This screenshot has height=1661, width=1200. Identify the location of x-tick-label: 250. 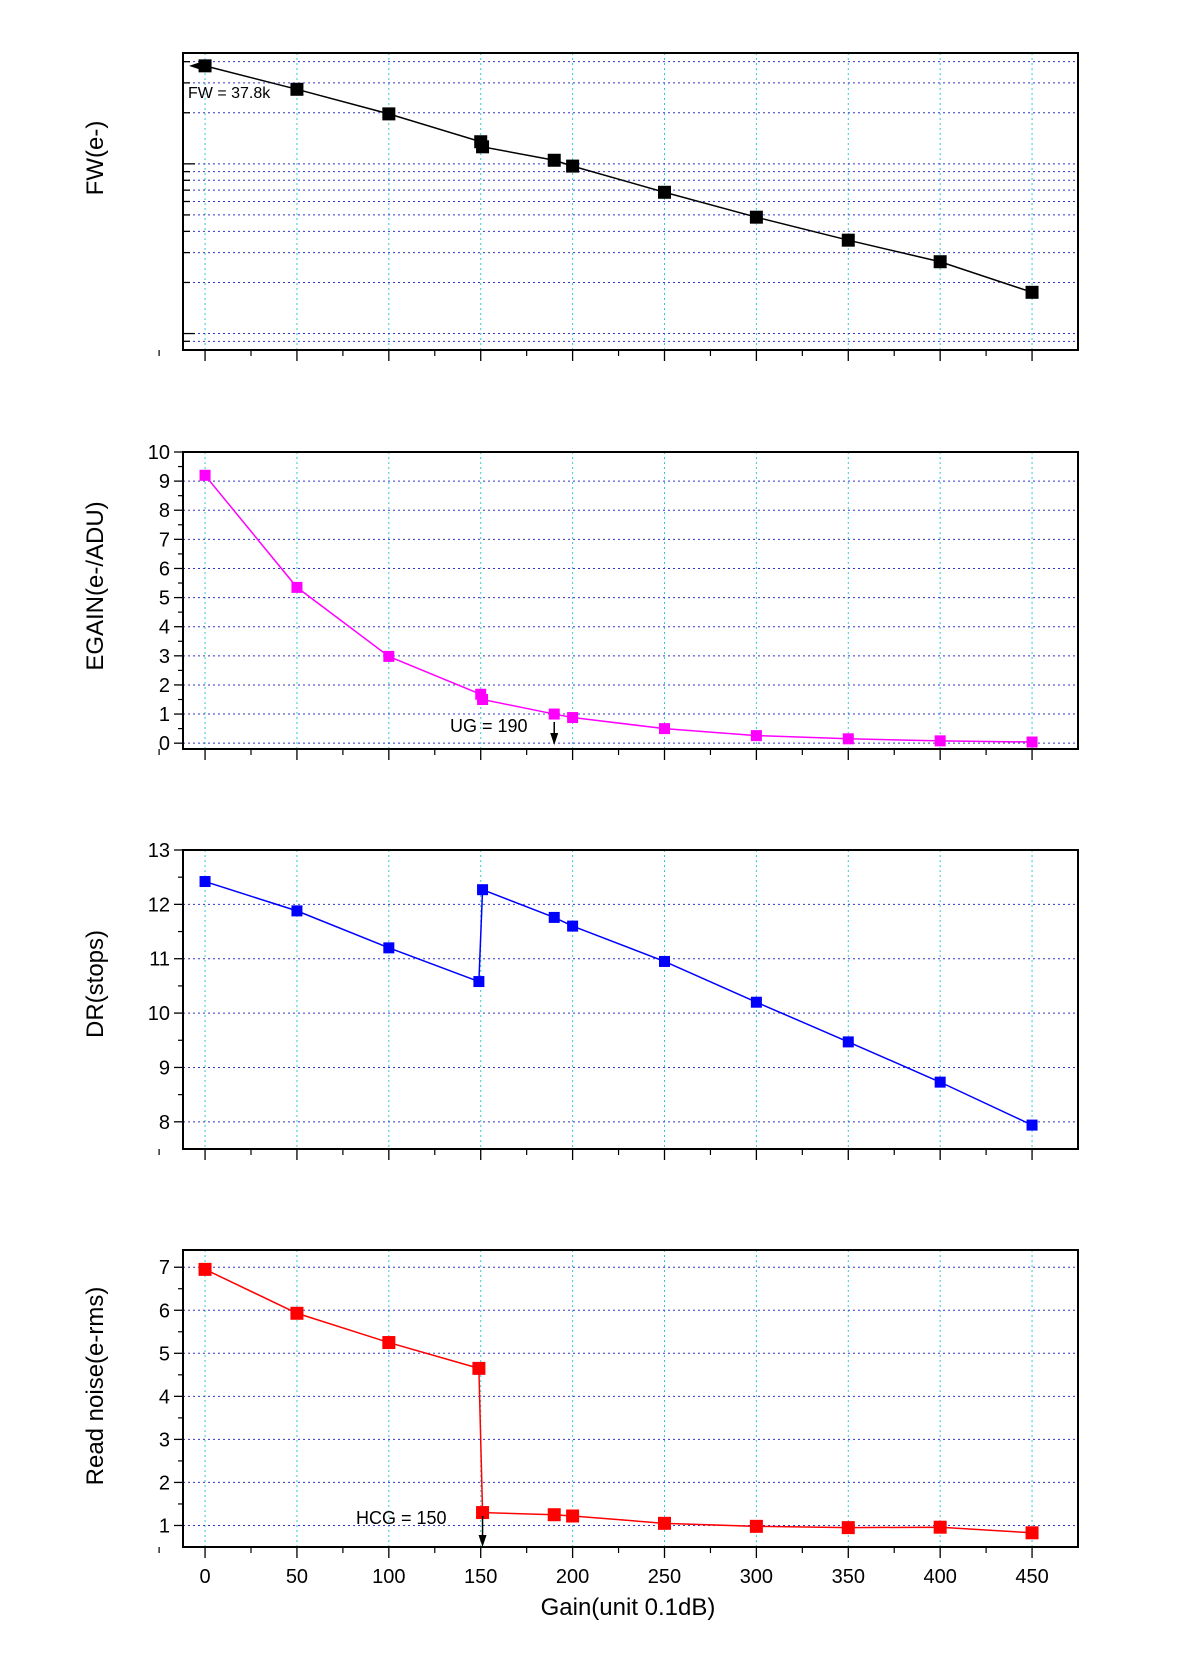
(664, 1577).